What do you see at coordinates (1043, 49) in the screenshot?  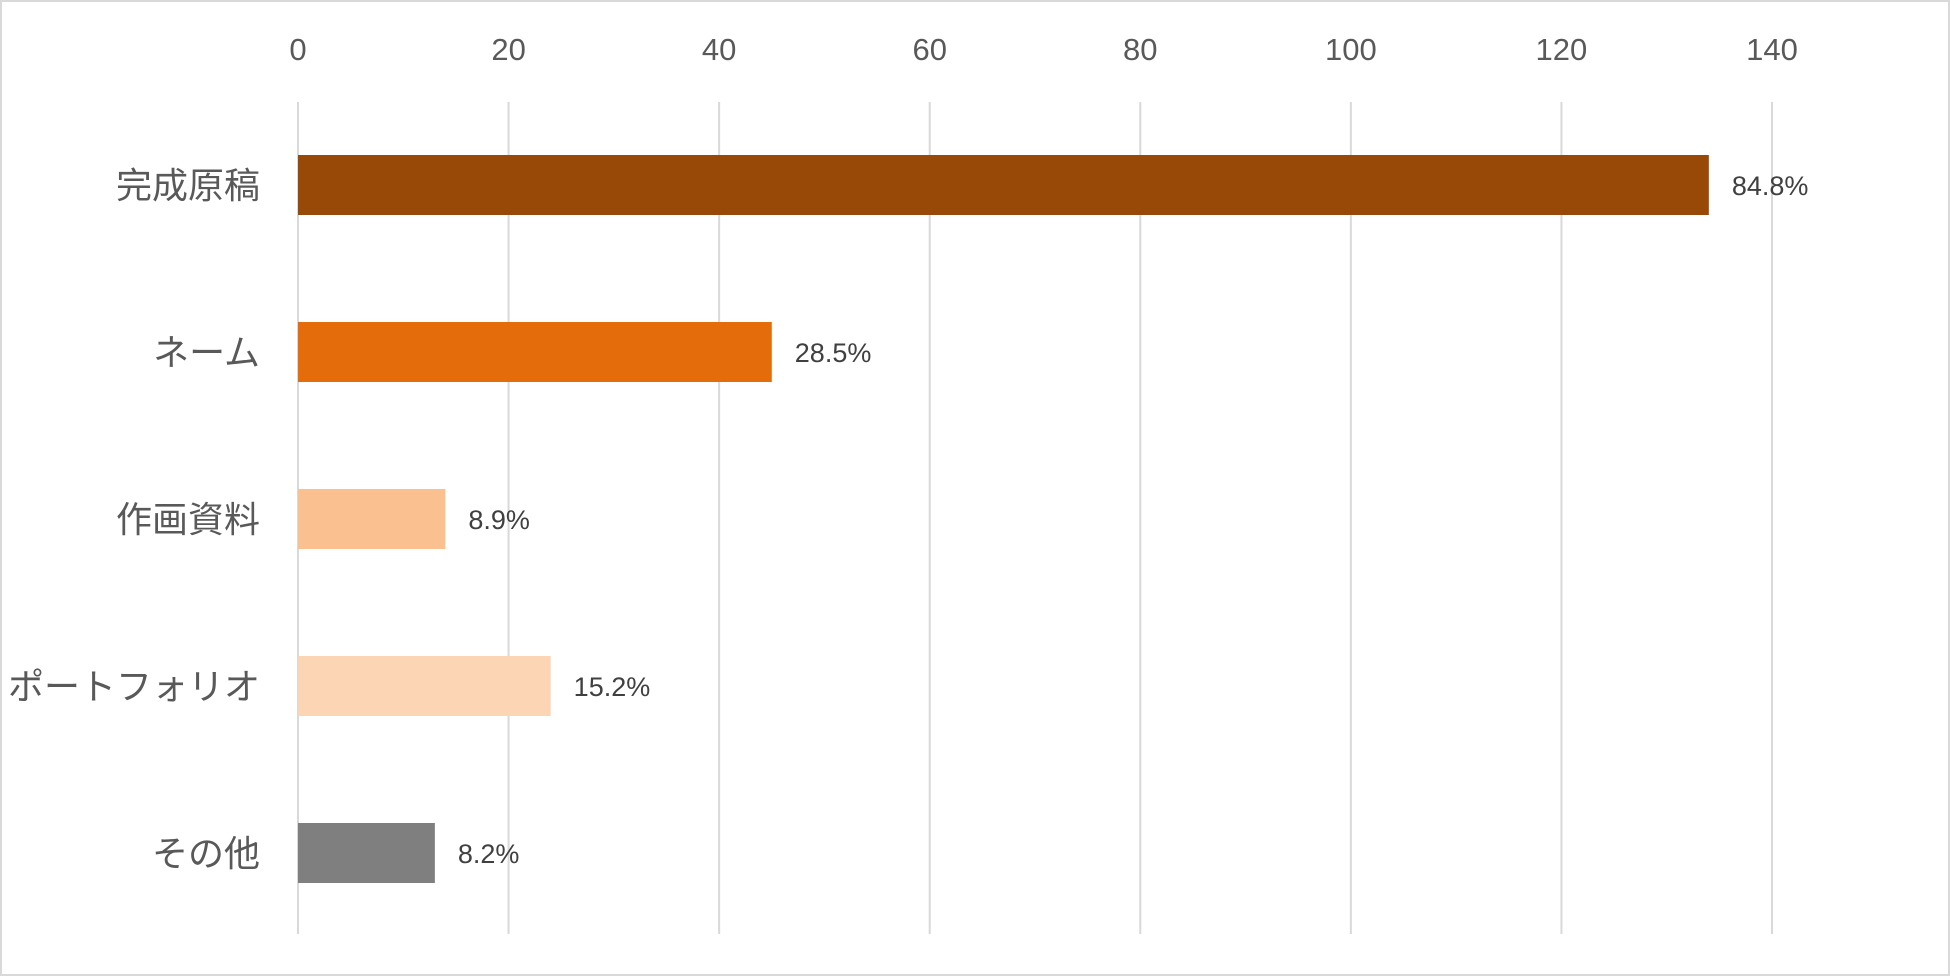 I see `x-axis-tick-labels: 0 20 40 60 80 100 120 140` at bounding box center [1043, 49].